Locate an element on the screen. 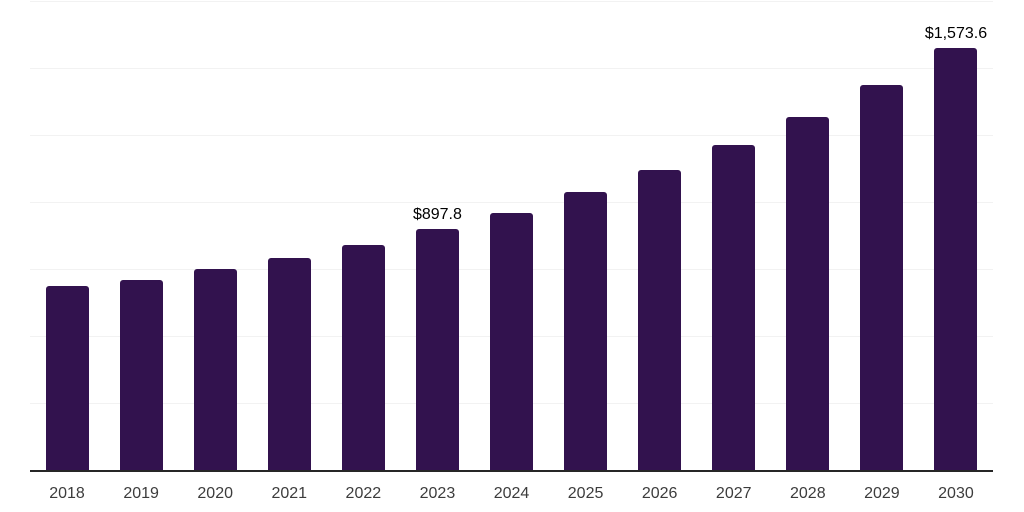 The image size is (1024, 512). x-tick-label-2027: 2027 is located at coordinates (733, 493).